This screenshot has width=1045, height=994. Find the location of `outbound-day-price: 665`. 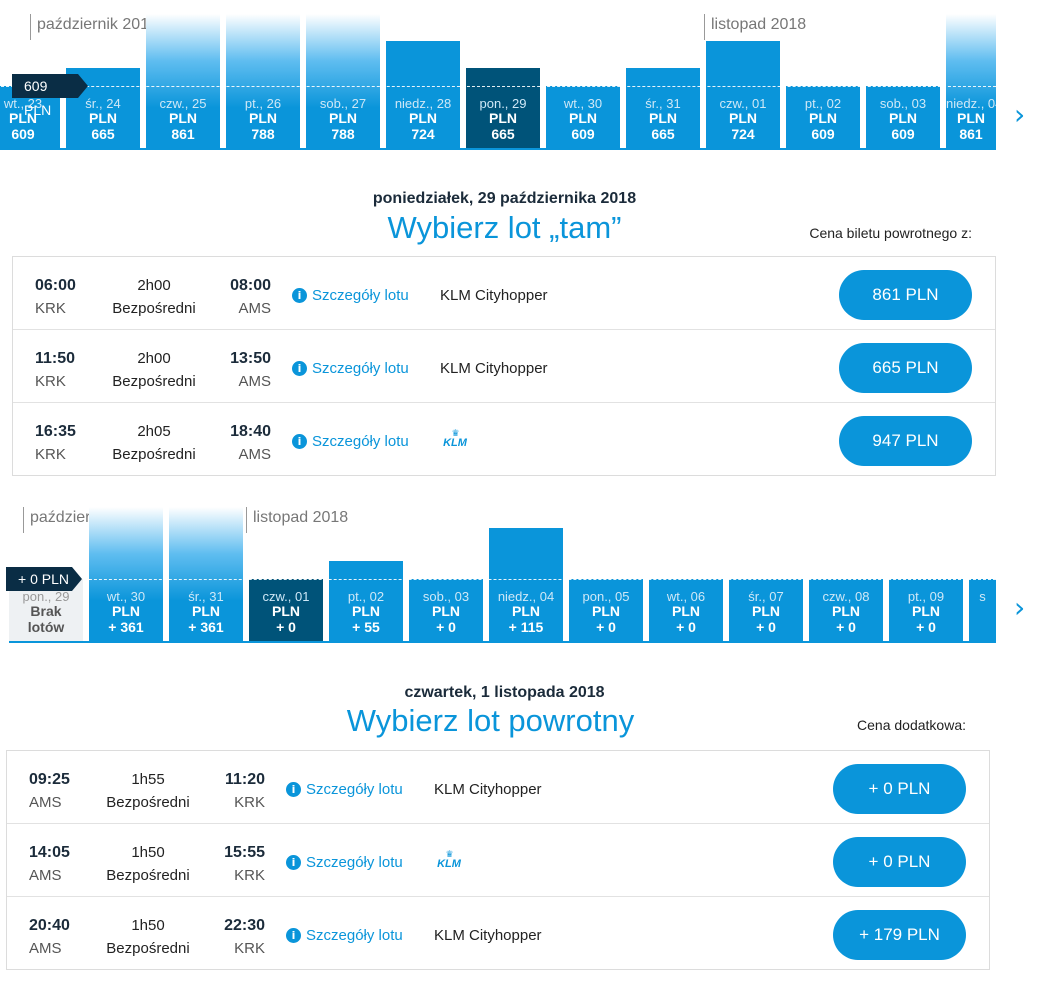

outbound-day-price: 665 is located at coordinates (663, 133).